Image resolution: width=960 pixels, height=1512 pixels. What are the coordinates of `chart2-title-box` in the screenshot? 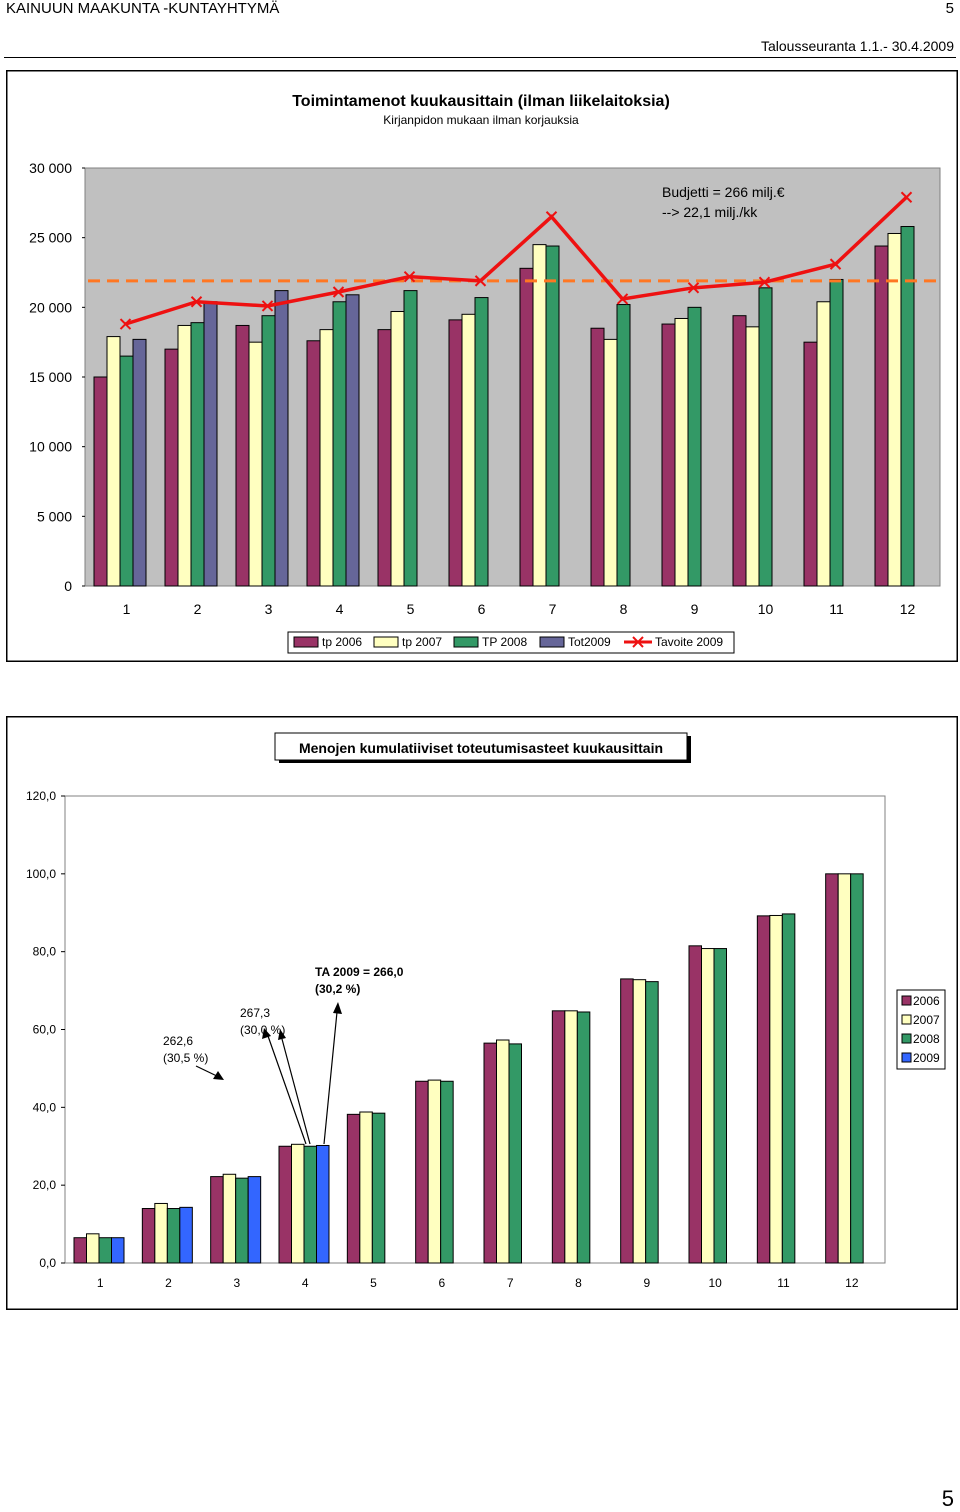 It's located at (481, 746).